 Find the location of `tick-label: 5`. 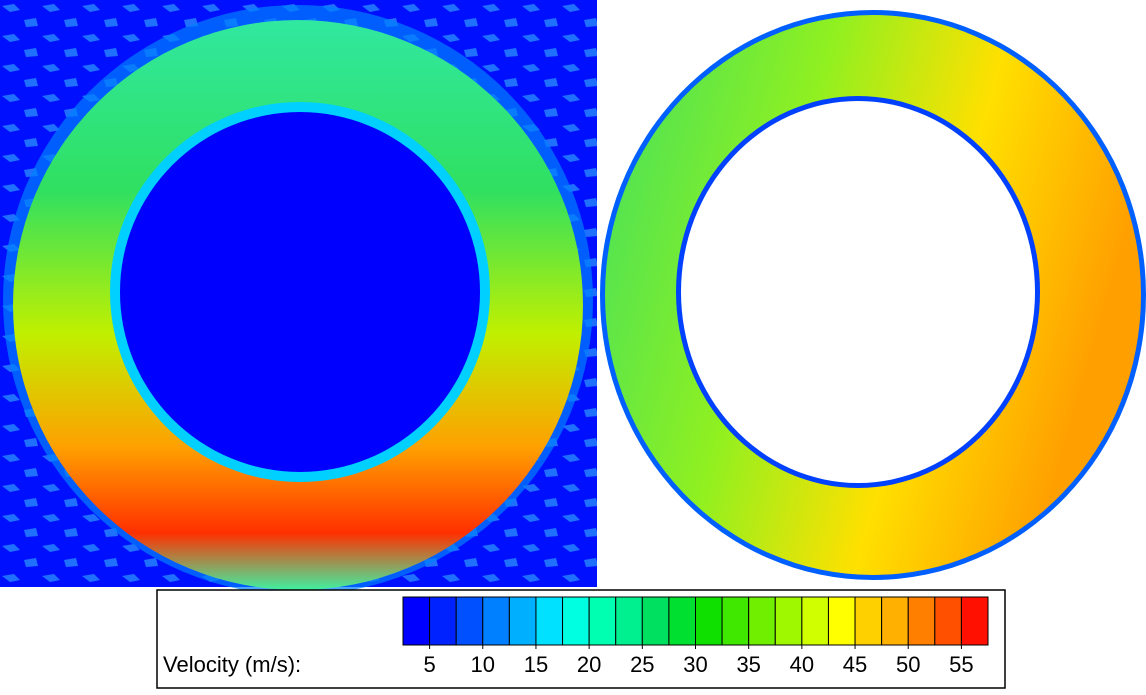

tick-label: 5 is located at coordinates (429, 664).